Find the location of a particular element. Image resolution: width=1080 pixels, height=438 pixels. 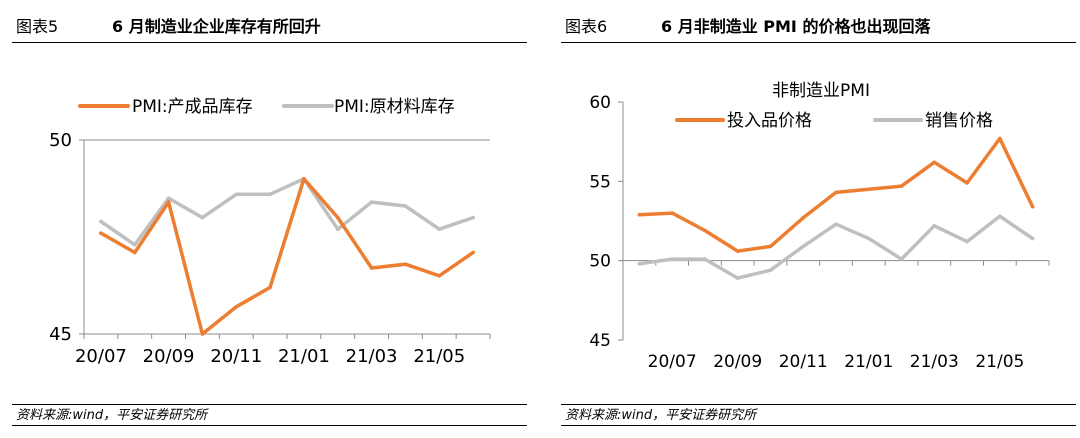

legend-label: 销售价格 is located at coordinates (959, 121).